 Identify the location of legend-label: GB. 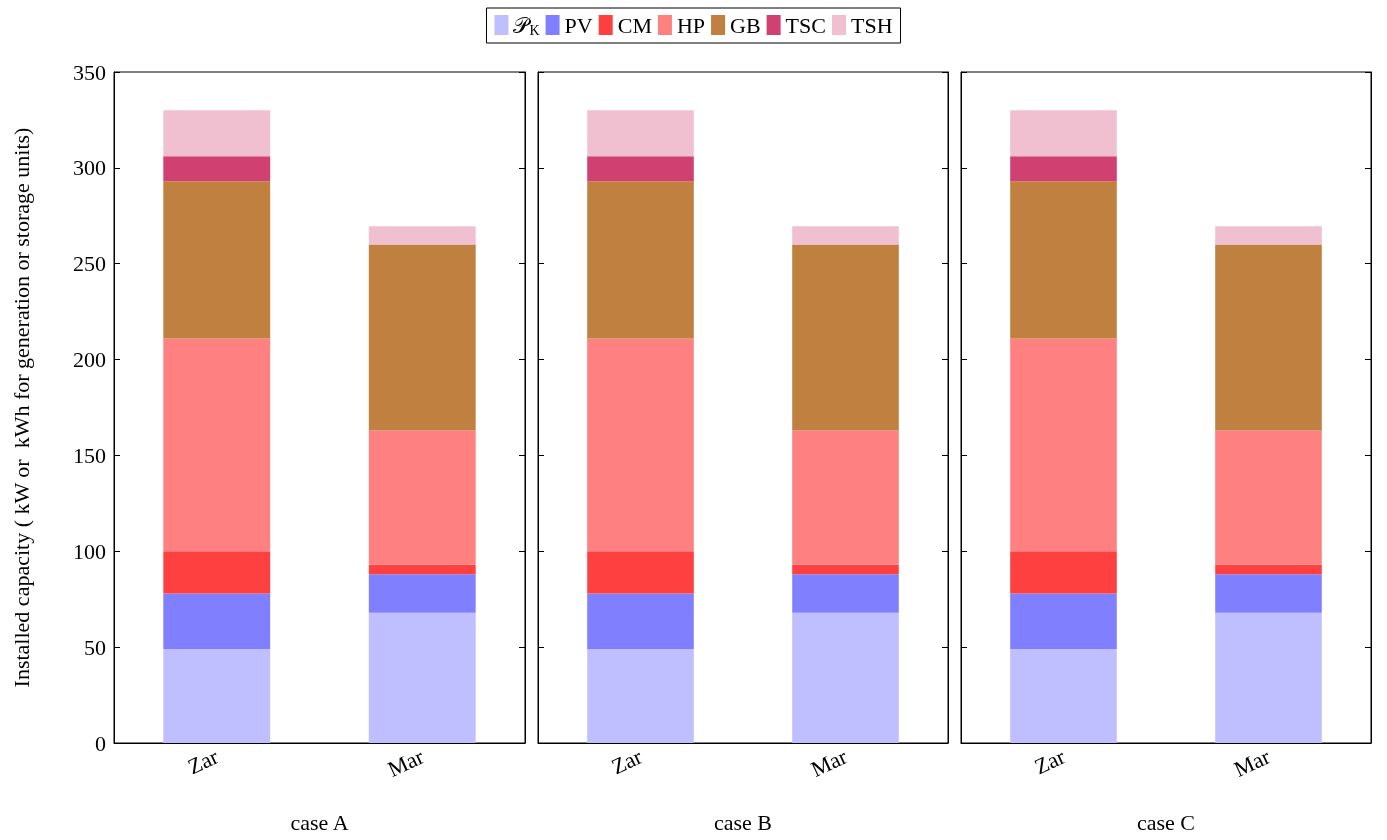
(745, 25).